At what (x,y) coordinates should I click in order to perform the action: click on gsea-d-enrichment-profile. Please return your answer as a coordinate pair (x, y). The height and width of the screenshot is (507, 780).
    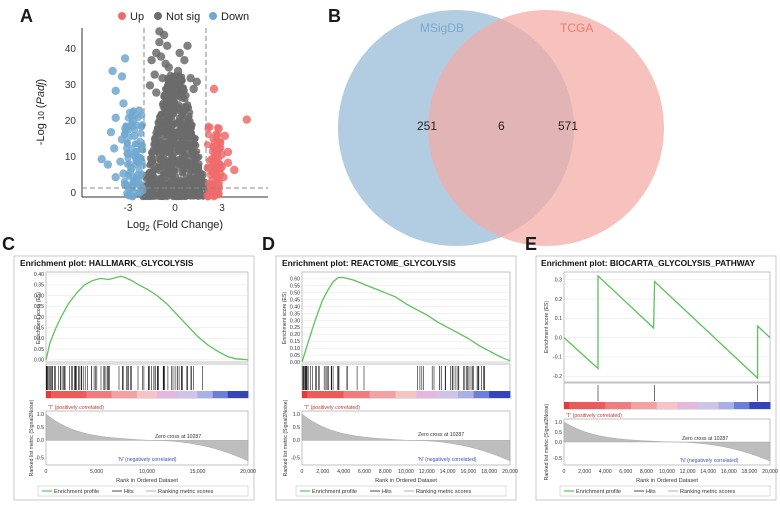
    Looking at the image, I should click on (406, 319).